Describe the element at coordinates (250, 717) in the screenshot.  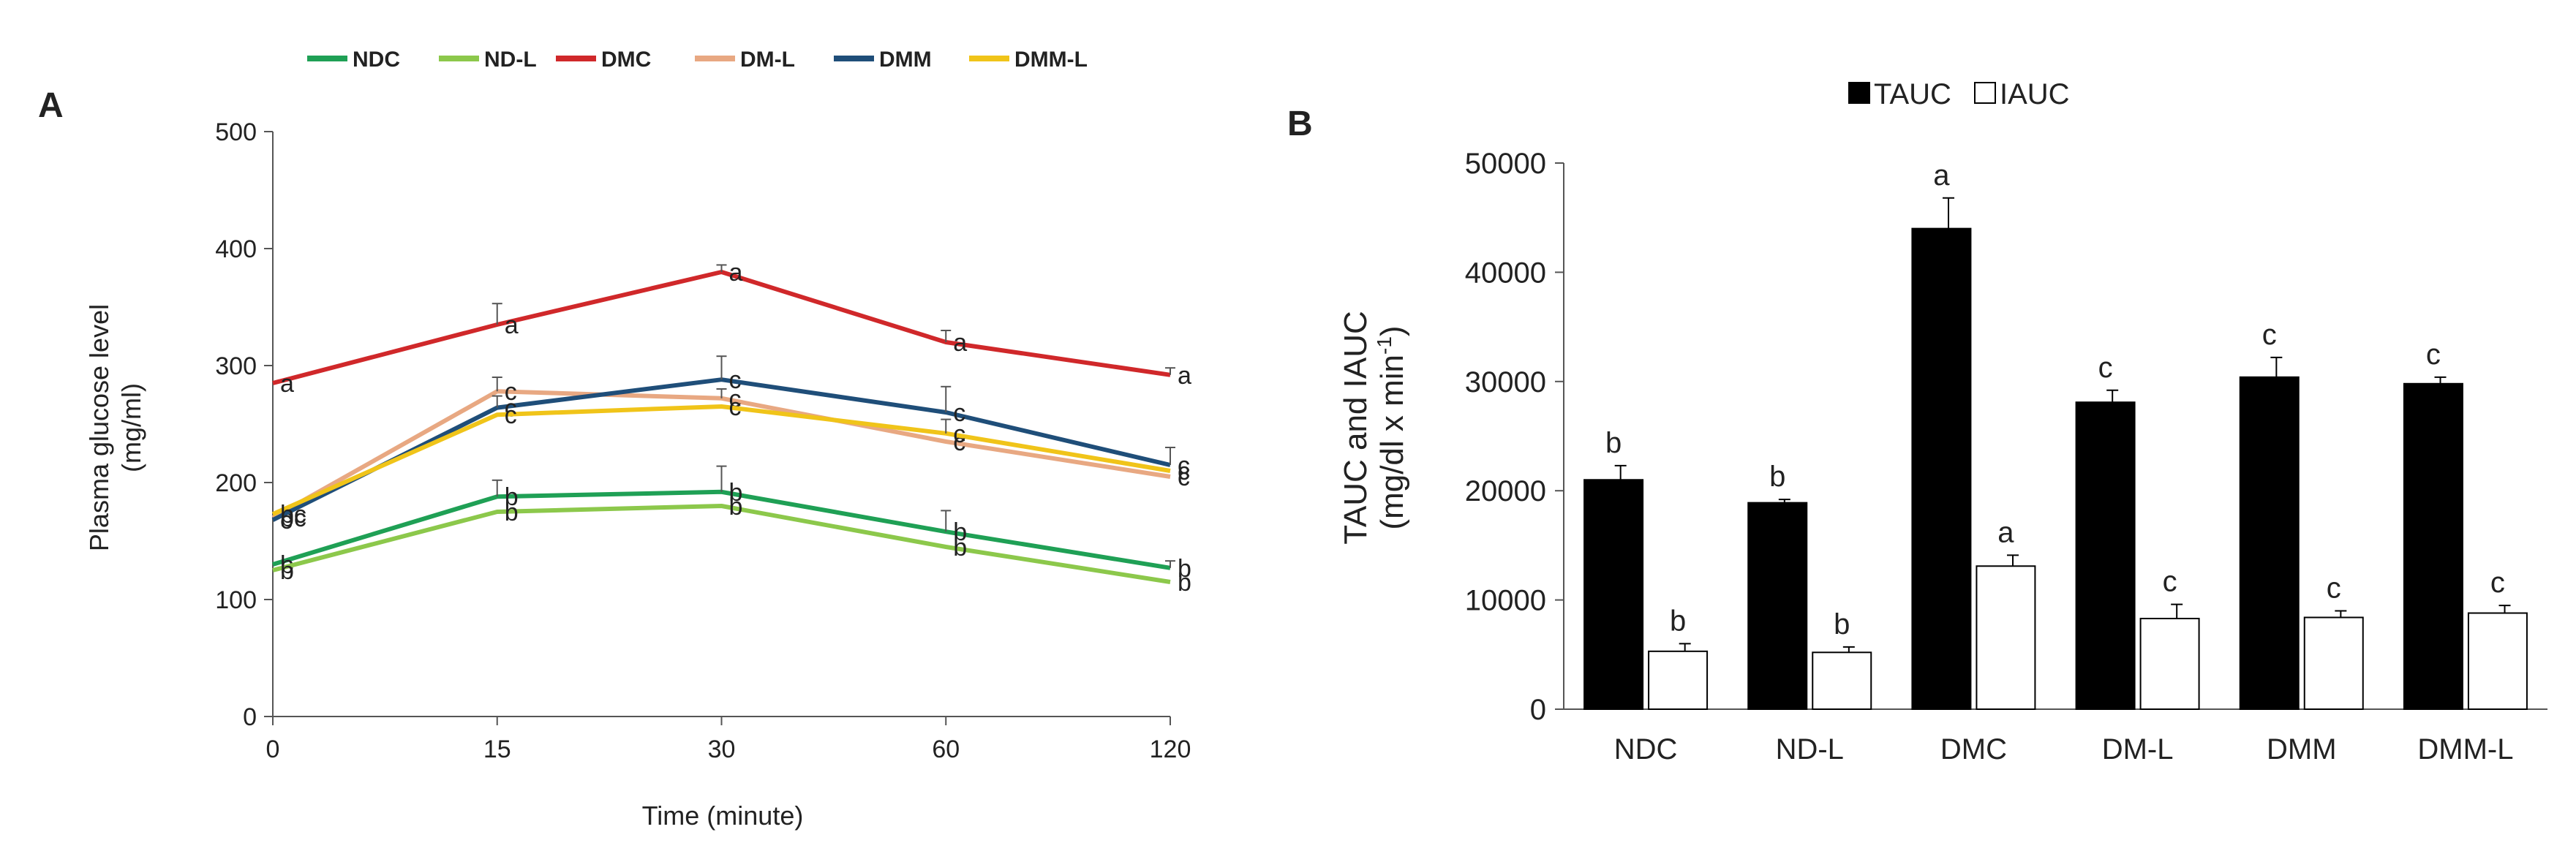
I see `panel-a-y-tick-label: 0` at that location.